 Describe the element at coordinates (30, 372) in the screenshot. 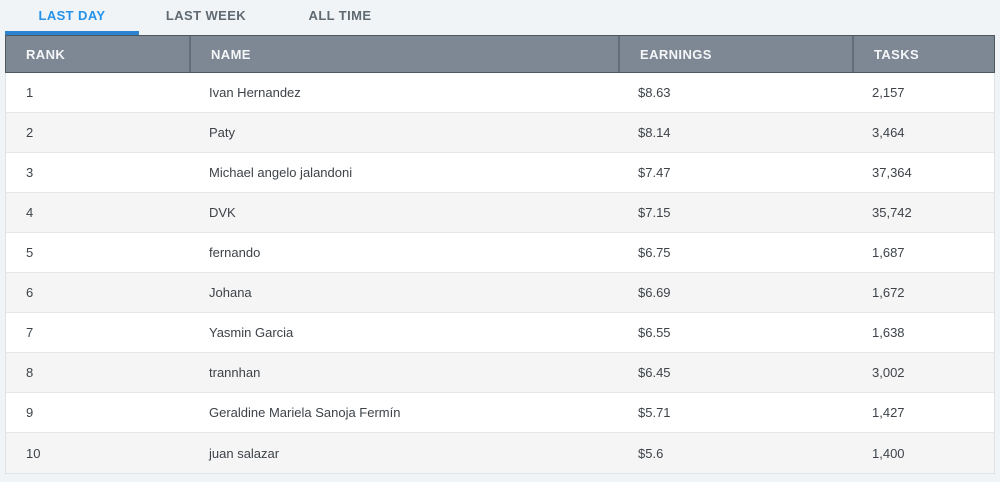

I see `cell-rank: 8` at that location.